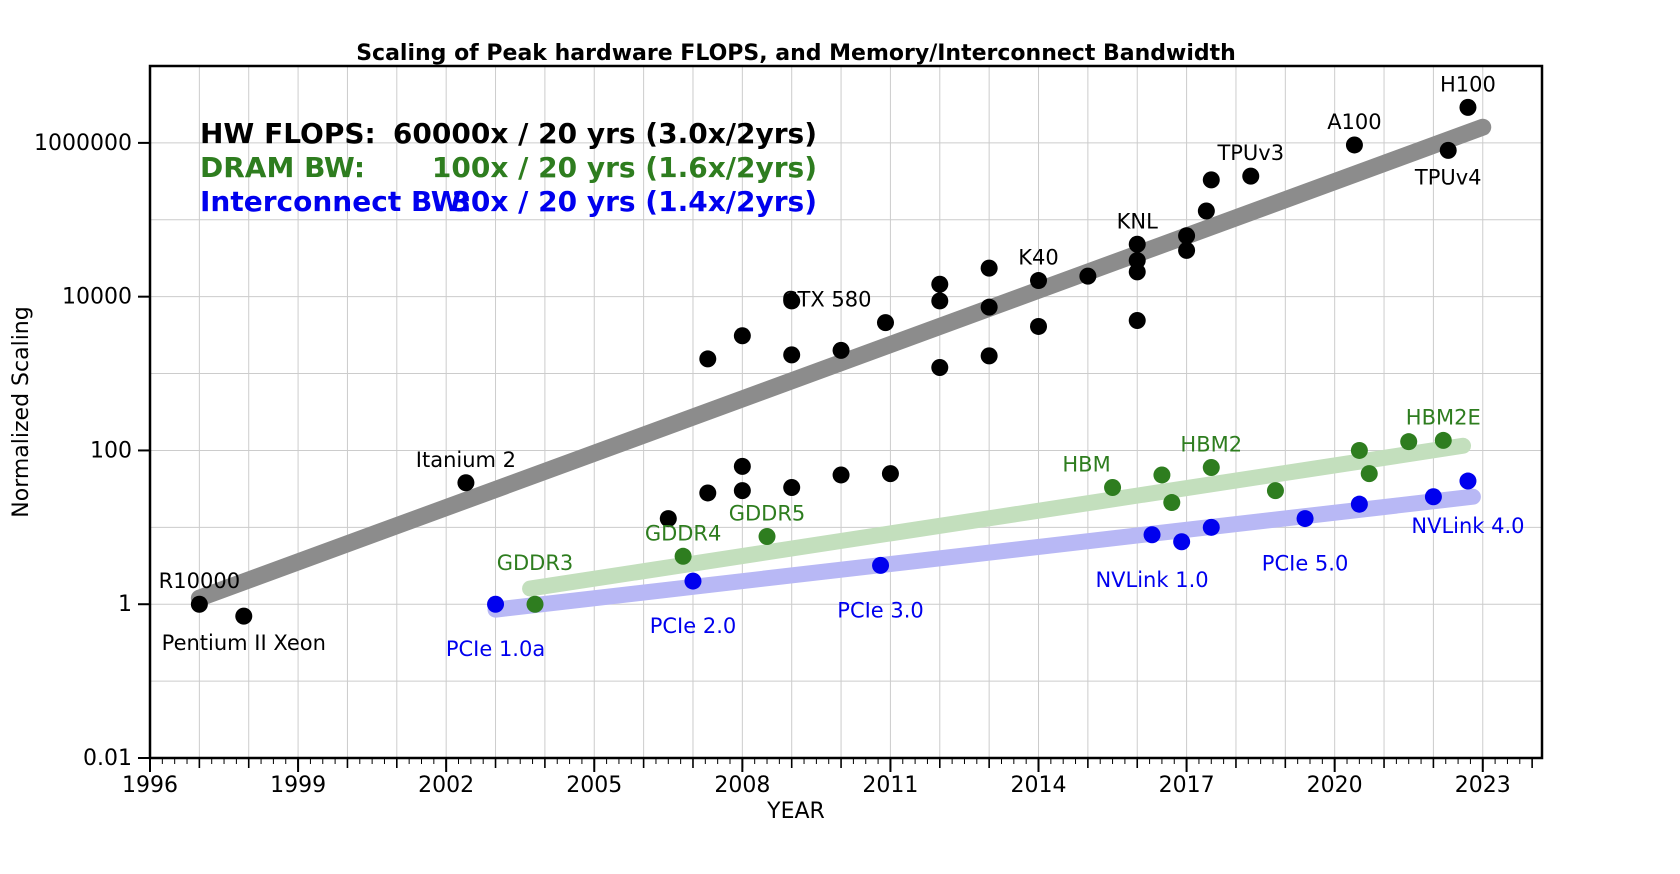 The height and width of the screenshot is (874, 1680). Describe the element at coordinates (466, 460) in the screenshot. I see `point-label: Itanium 2` at that location.